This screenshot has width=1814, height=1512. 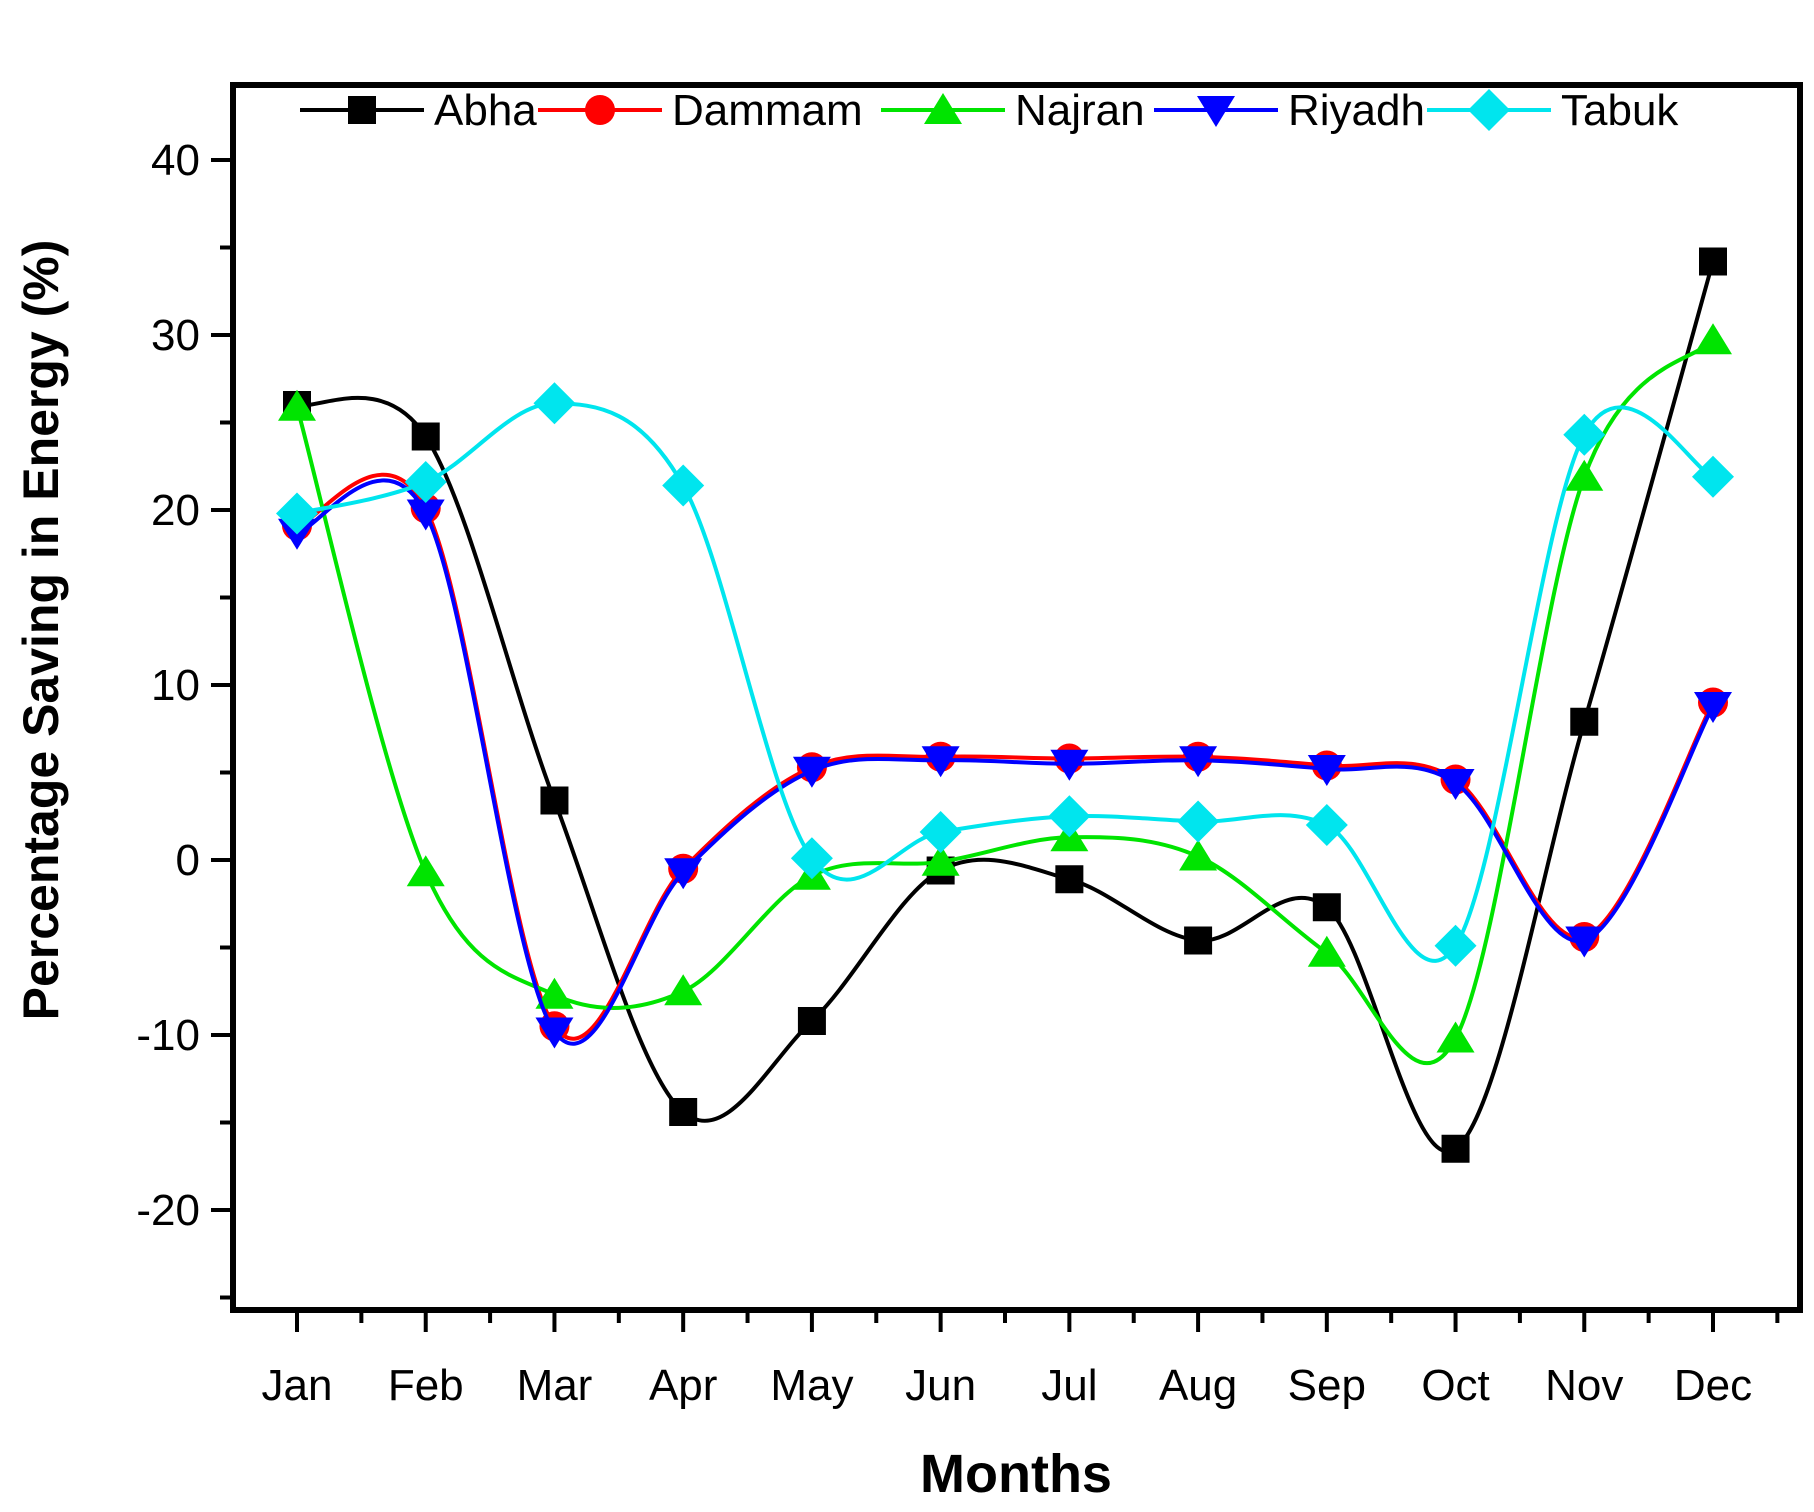 What do you see at coordinates (1198, 855) in the screenshot?
I see `marker-najran-aug` at bounding box center [1198, 855].